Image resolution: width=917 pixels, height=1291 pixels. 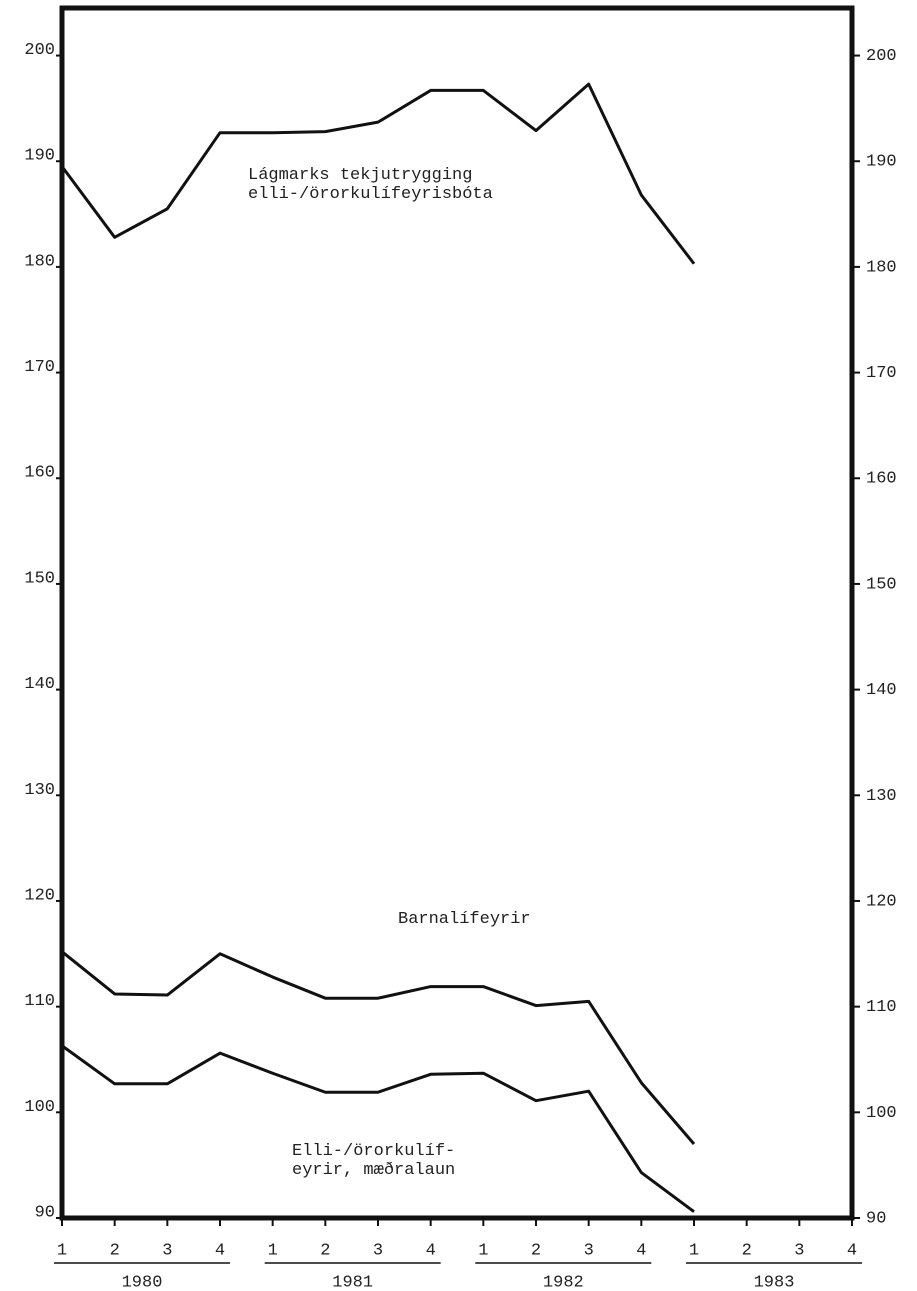 What do you see at coordinates (464, 919) in the screenshot?
I see `series-label: Barnalífeyrir` at bounding box center [464, 919].